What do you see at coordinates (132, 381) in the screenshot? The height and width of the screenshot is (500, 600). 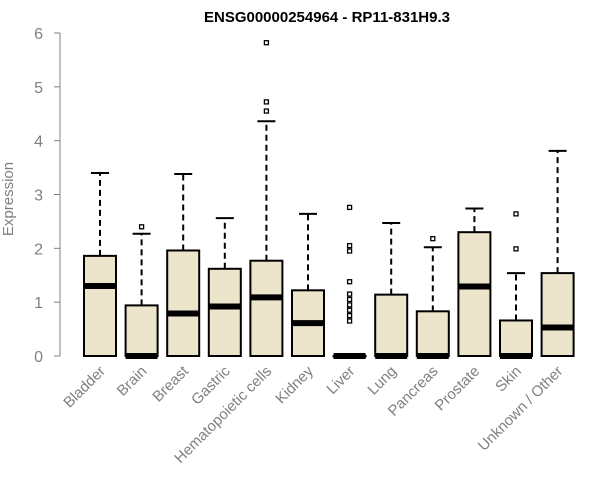 I see `x-tick-label: Brain` at bounding box center [132, 381].